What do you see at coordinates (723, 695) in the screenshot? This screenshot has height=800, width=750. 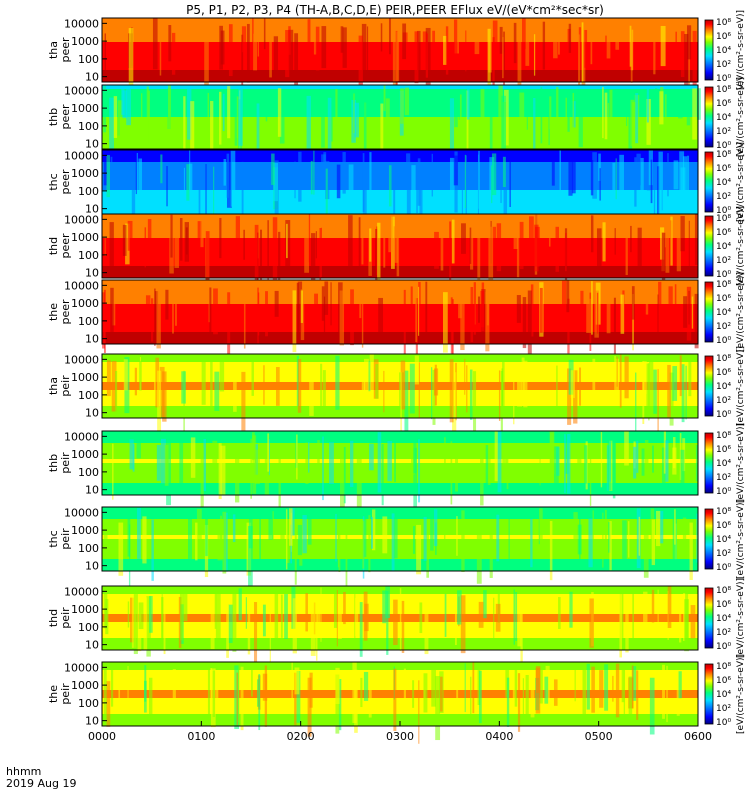 I see `colorbar-tick-label: 10⁴` at bounding box center [723, 695].